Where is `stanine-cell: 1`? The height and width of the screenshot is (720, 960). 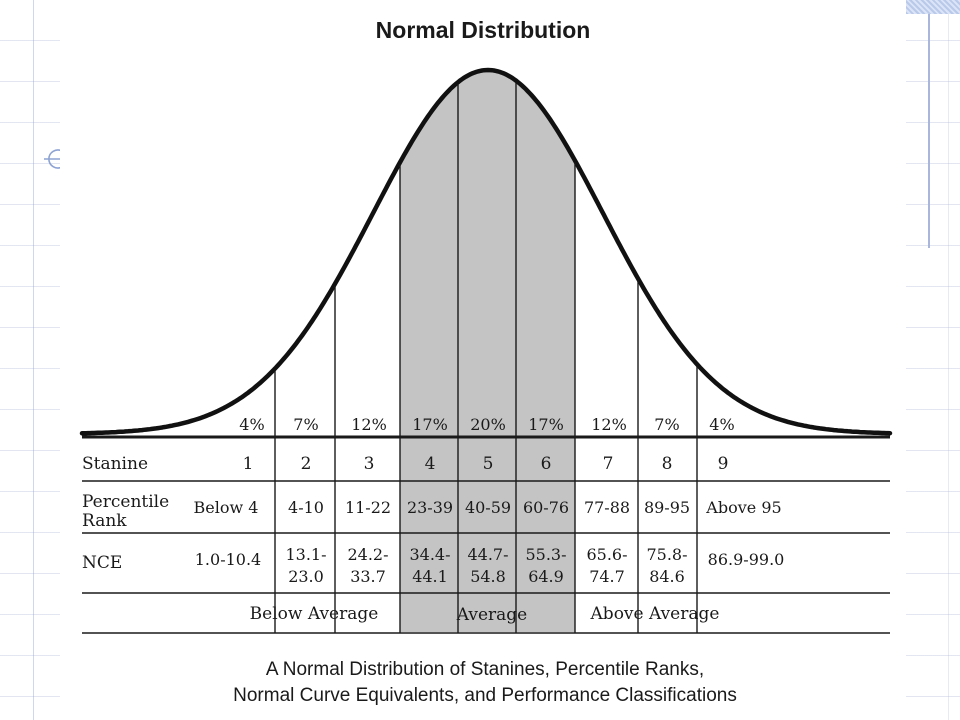
stanine-cell: 1 is located at coordinates (248, 464).